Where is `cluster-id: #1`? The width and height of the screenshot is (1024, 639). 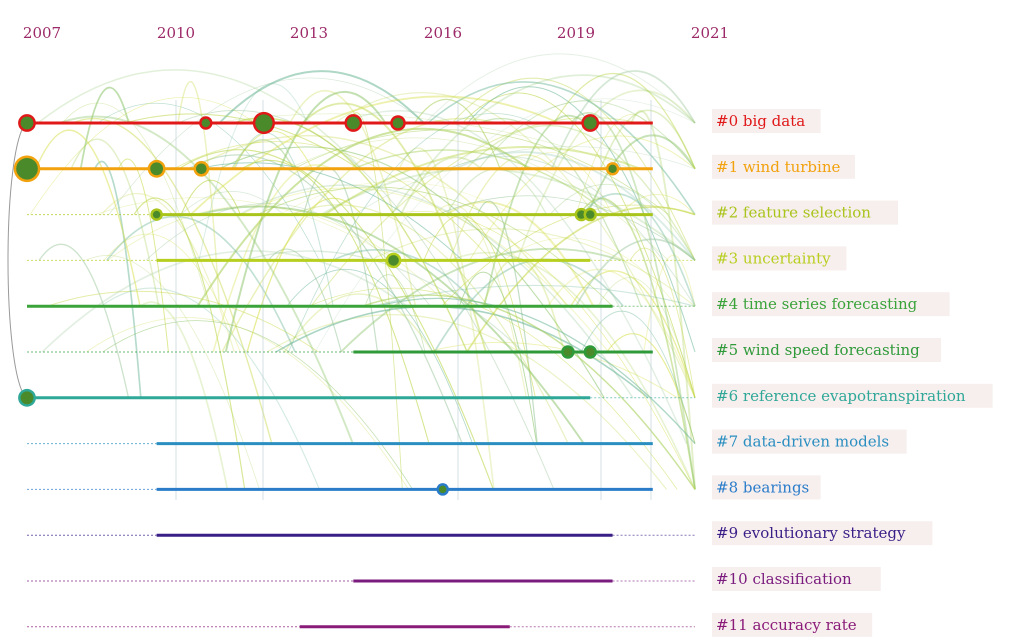
cluster-id: #1 is located at coordinates (727, 167).